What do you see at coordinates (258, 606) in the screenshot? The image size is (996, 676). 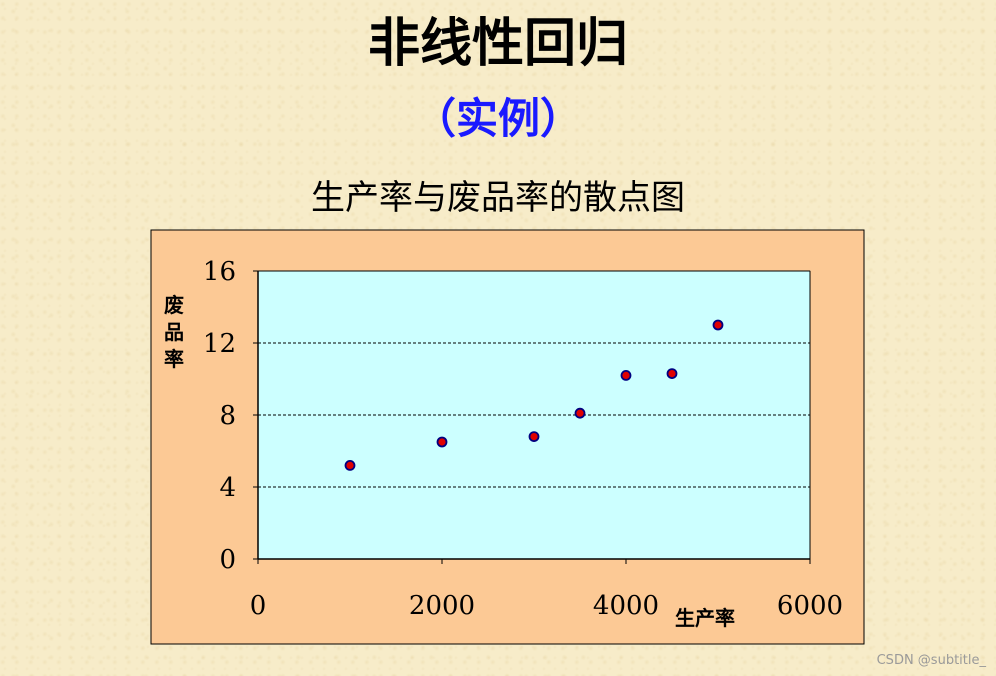 I see `x-tick-label: 0` at bounding box center [258, 606].